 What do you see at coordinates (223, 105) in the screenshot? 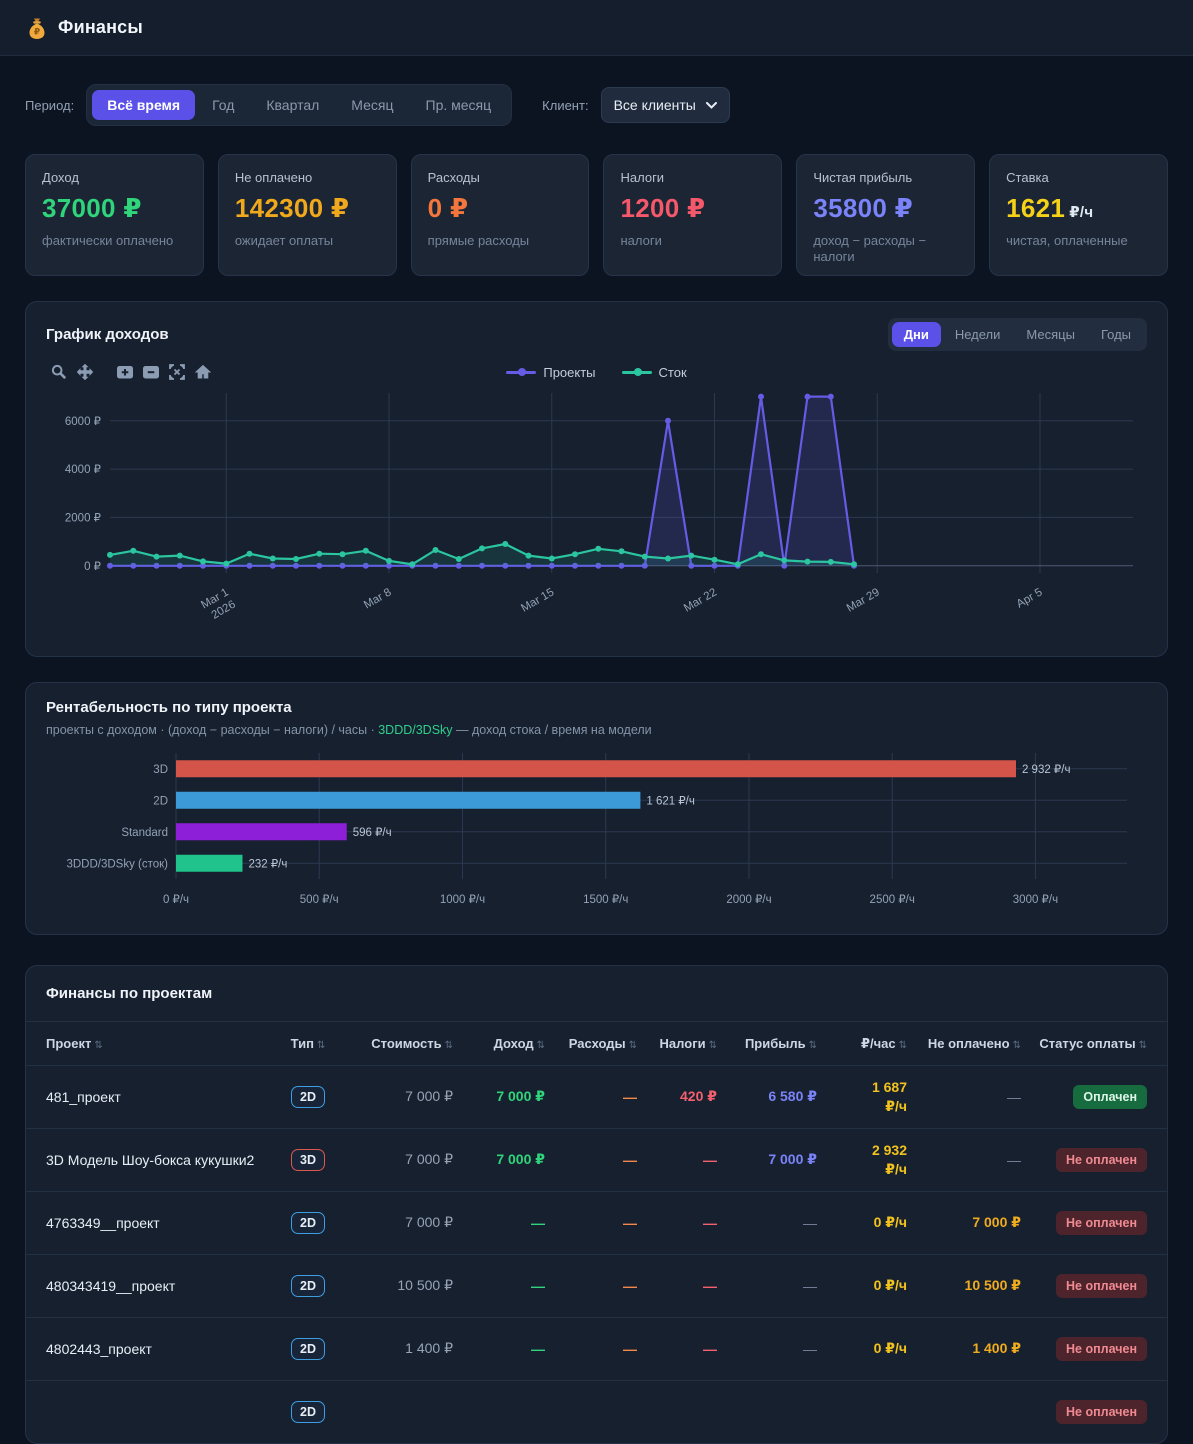
I see `period-tab-1: Год` at bounding box center [223, 105].